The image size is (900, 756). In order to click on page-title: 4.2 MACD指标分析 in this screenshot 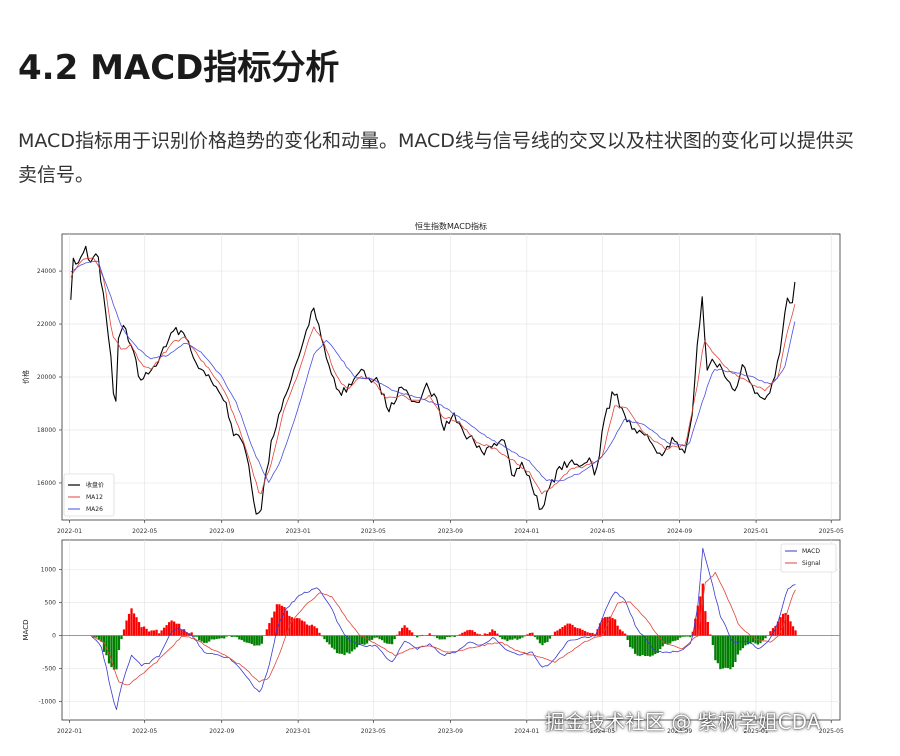, I will do `click(179, 68)`.